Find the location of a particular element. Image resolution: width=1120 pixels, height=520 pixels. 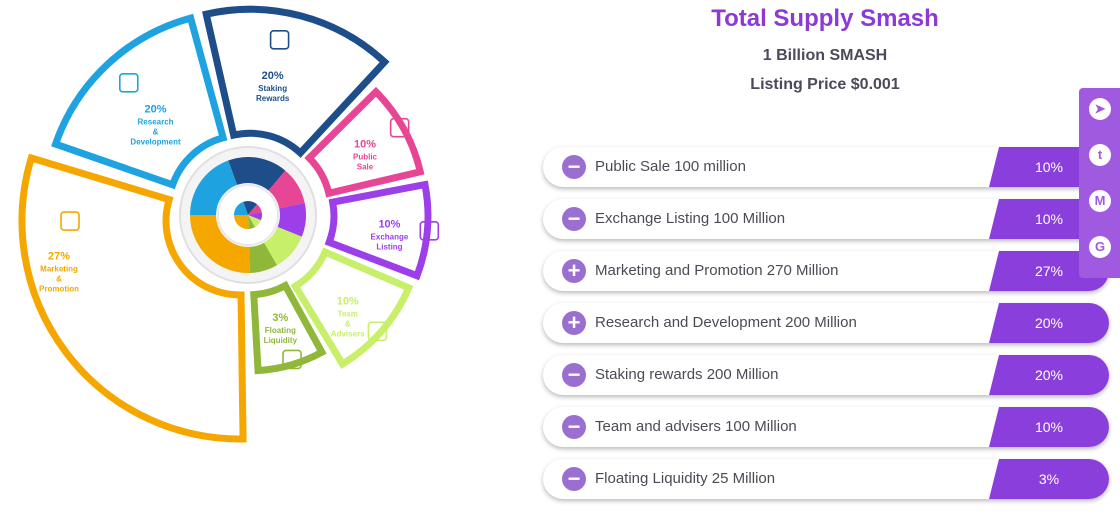

hands-coin-icon is located at coordinates (279, 40).